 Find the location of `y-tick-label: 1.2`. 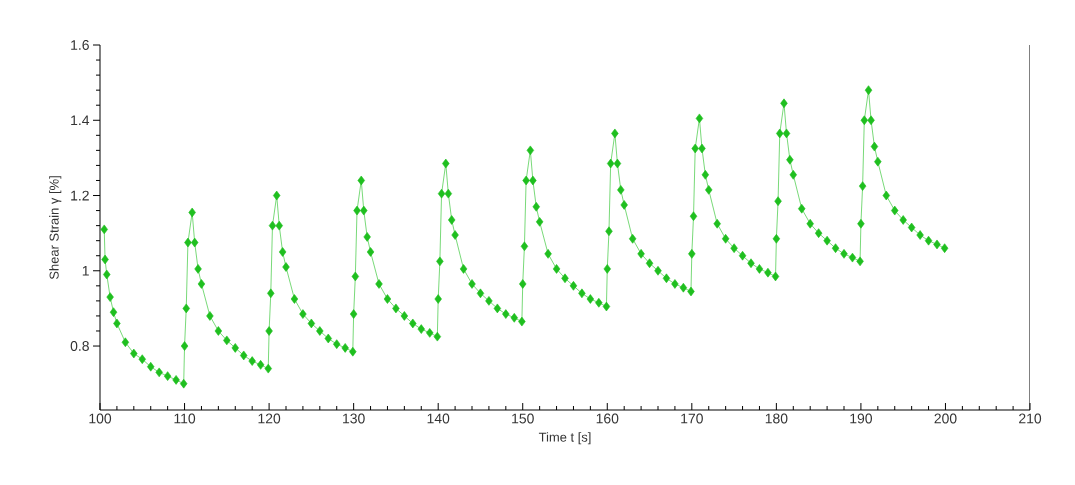

y-tick-label: 1.2 is located at coordinates (80, 195).